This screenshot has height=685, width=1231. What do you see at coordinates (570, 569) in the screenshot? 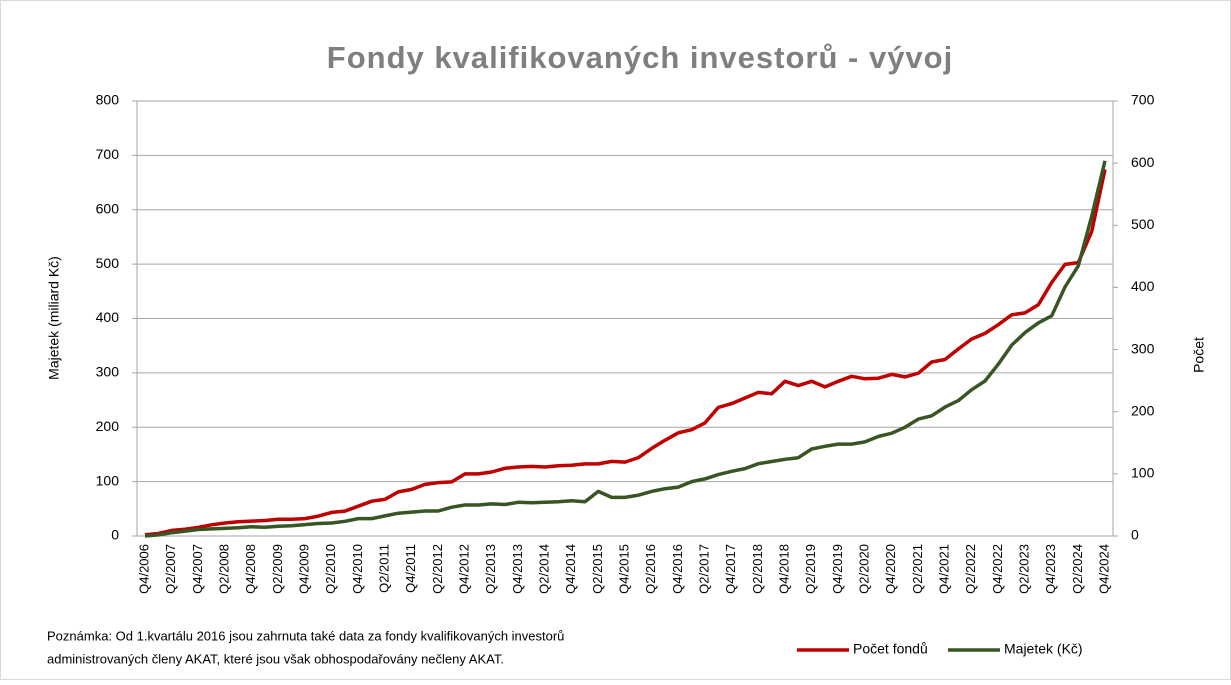
I see `x-tick-label: Q4/2014` at bounding box center [570, 569].